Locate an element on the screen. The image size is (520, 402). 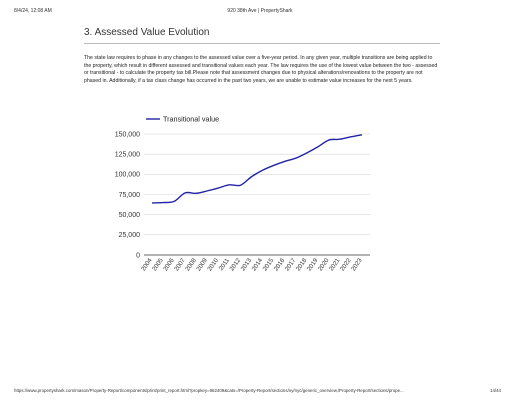
y-tick-label: 125,000 is located at coordinates (127, 155).